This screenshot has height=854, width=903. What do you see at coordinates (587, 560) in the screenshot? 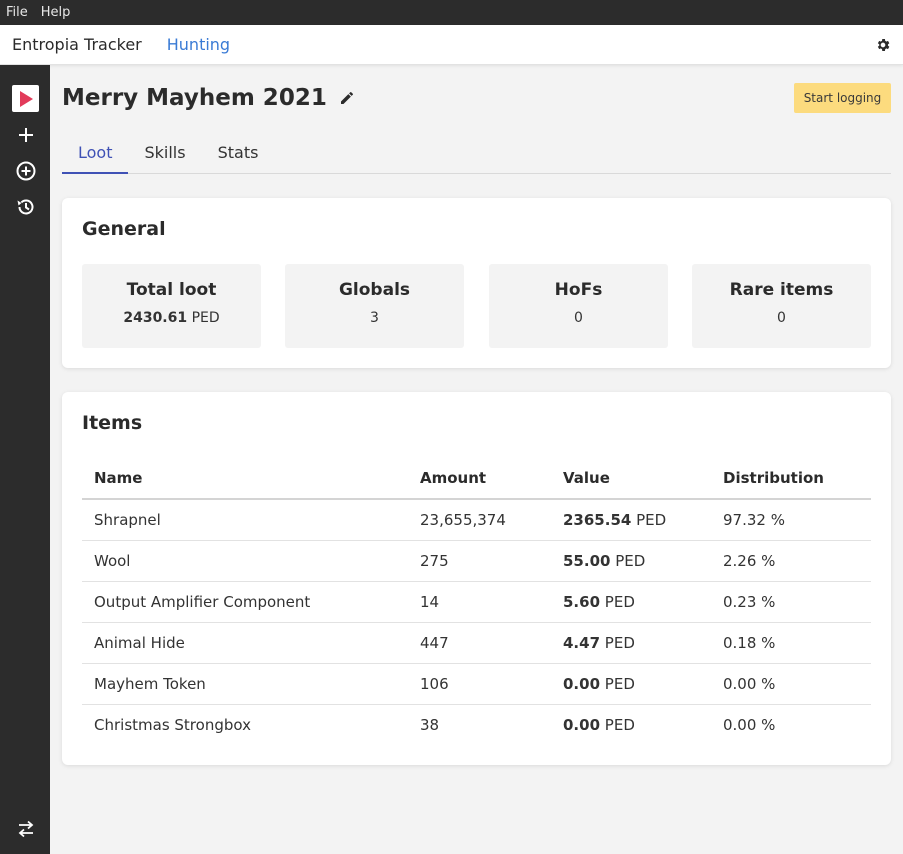
I see `value-number: 55.00` at bounding box center [587, 560].